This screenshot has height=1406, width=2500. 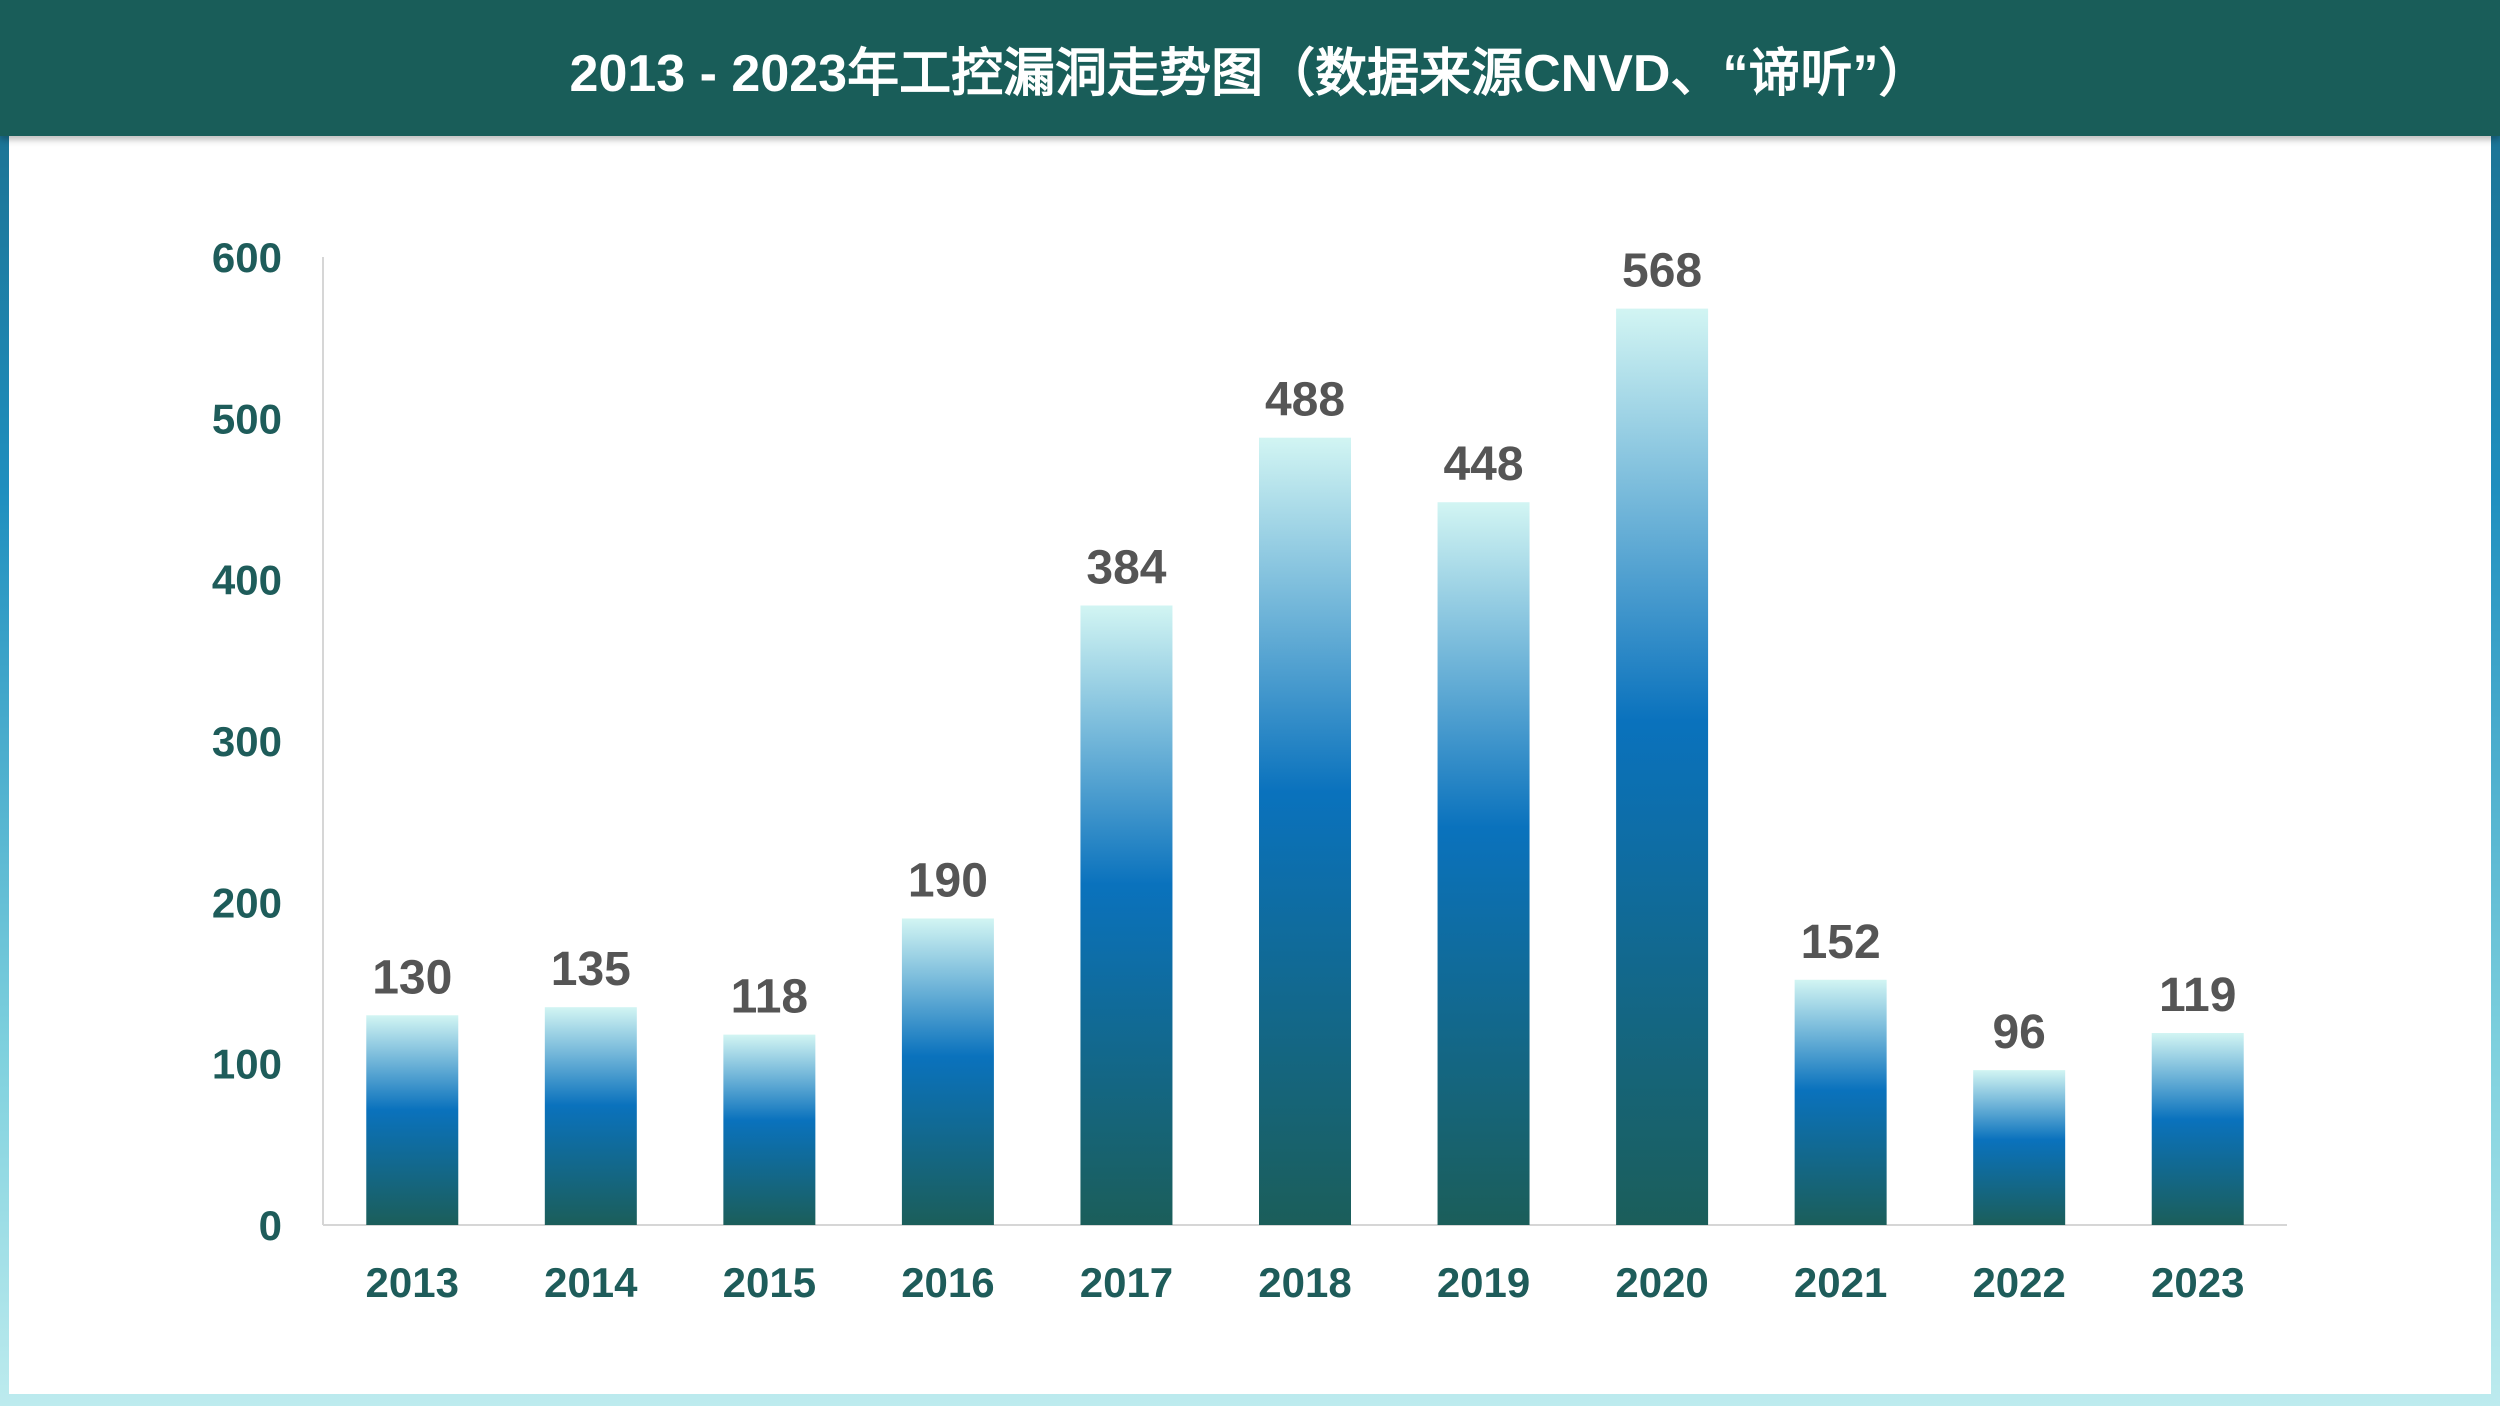 What do you see at coordinates (2197, 1282) in the screenshot?
I see `x-tick-label-2023: 2023` at bounding box center [2197, 1282].